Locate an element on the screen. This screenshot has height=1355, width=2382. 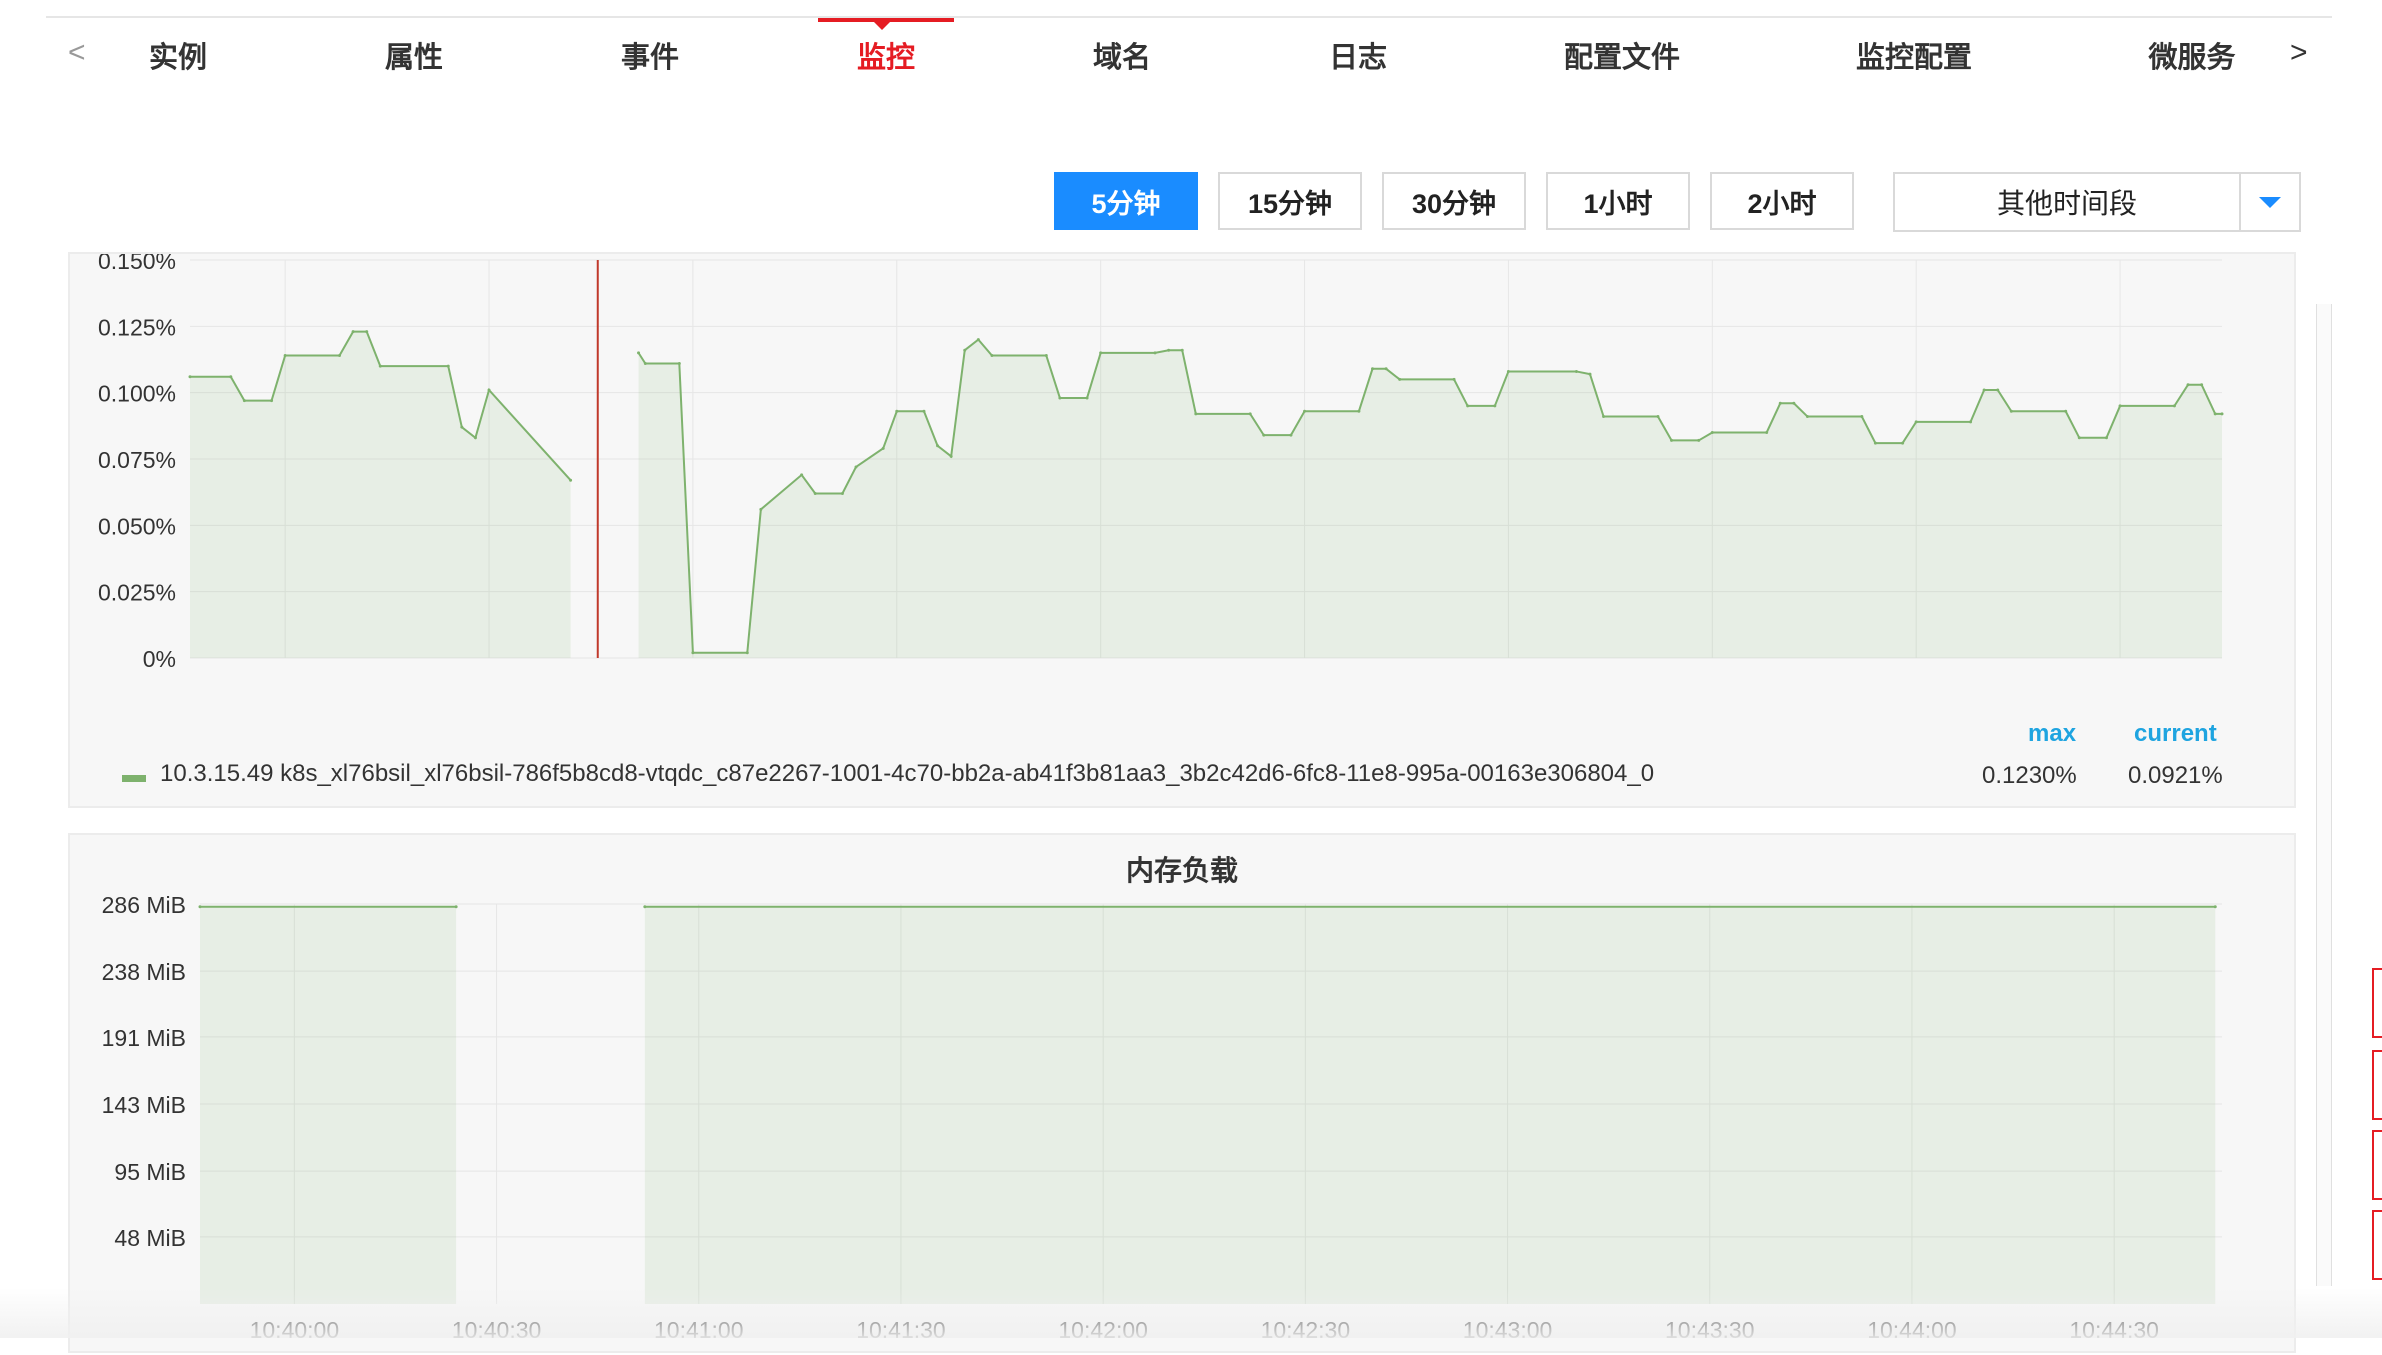
active-tab-indicator is located at coordinates (886, 20).